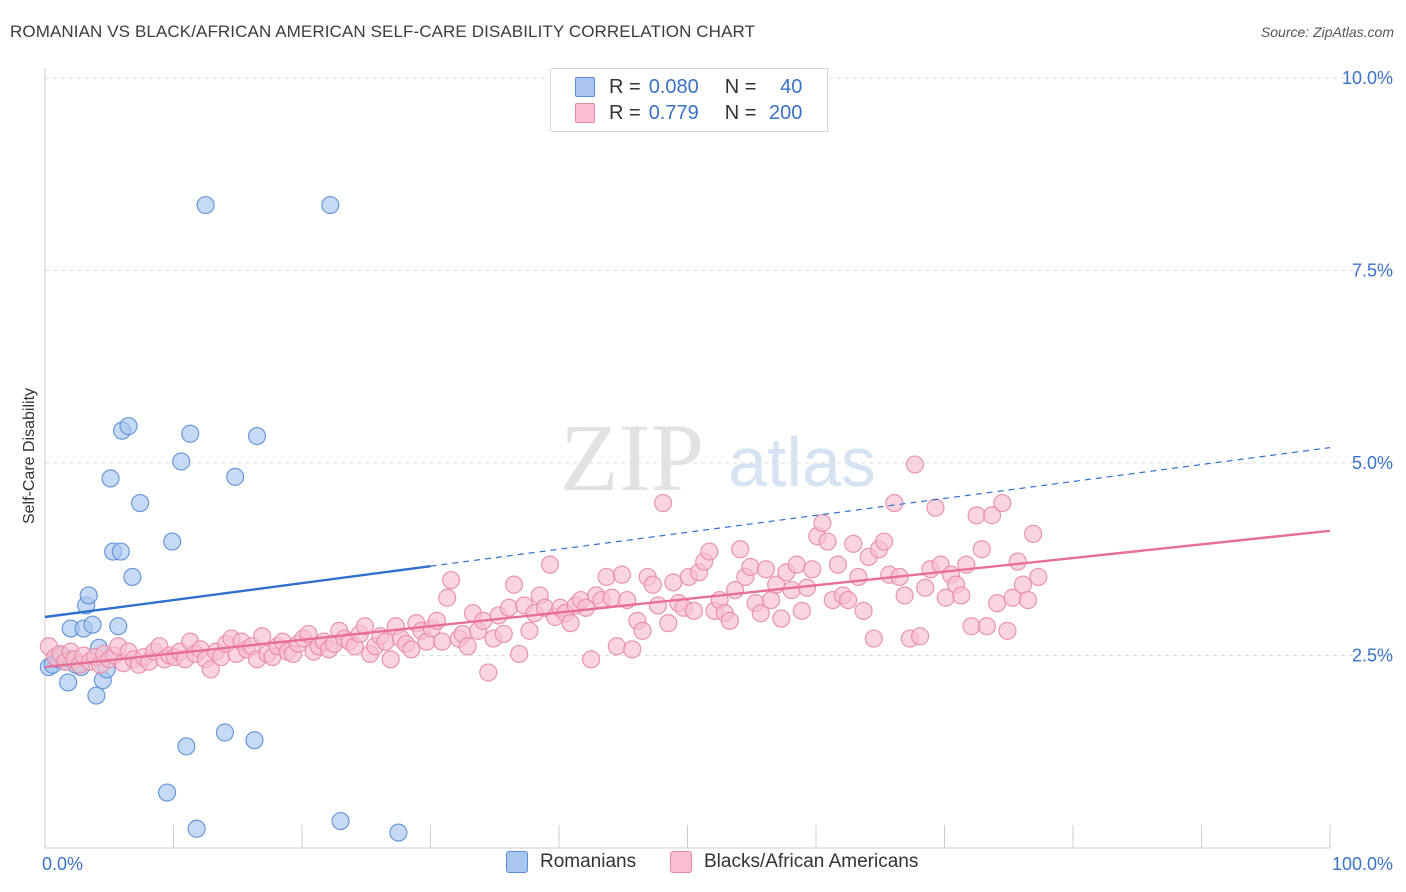 This screenshot has height=892, width=1406. Describe the element at coordinates (786, 112) in the screenshot. I see `legend-n-value: 200` at that location.